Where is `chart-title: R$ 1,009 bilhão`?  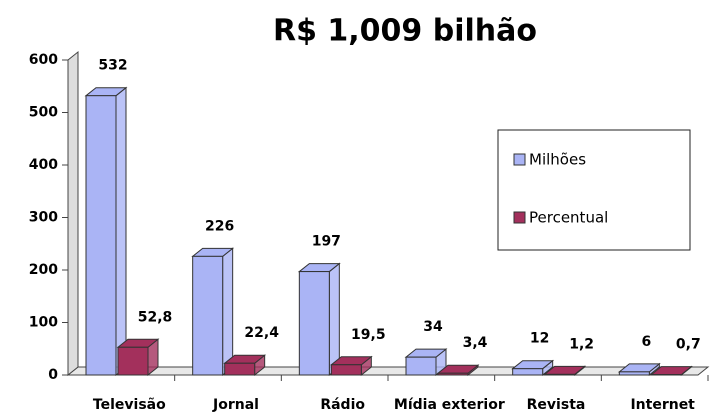 chart-title: R$ 1,009 bilhão is located at coordinates (405, 31).